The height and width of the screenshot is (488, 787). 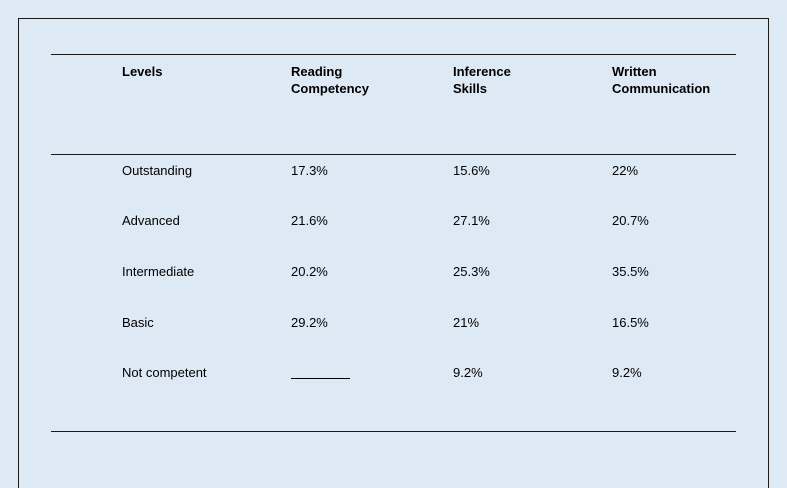 What do you see at coordinates (468, 372) in the screenshot?
I see `row-inference: 9.2%` at bounding box center [468, 372].